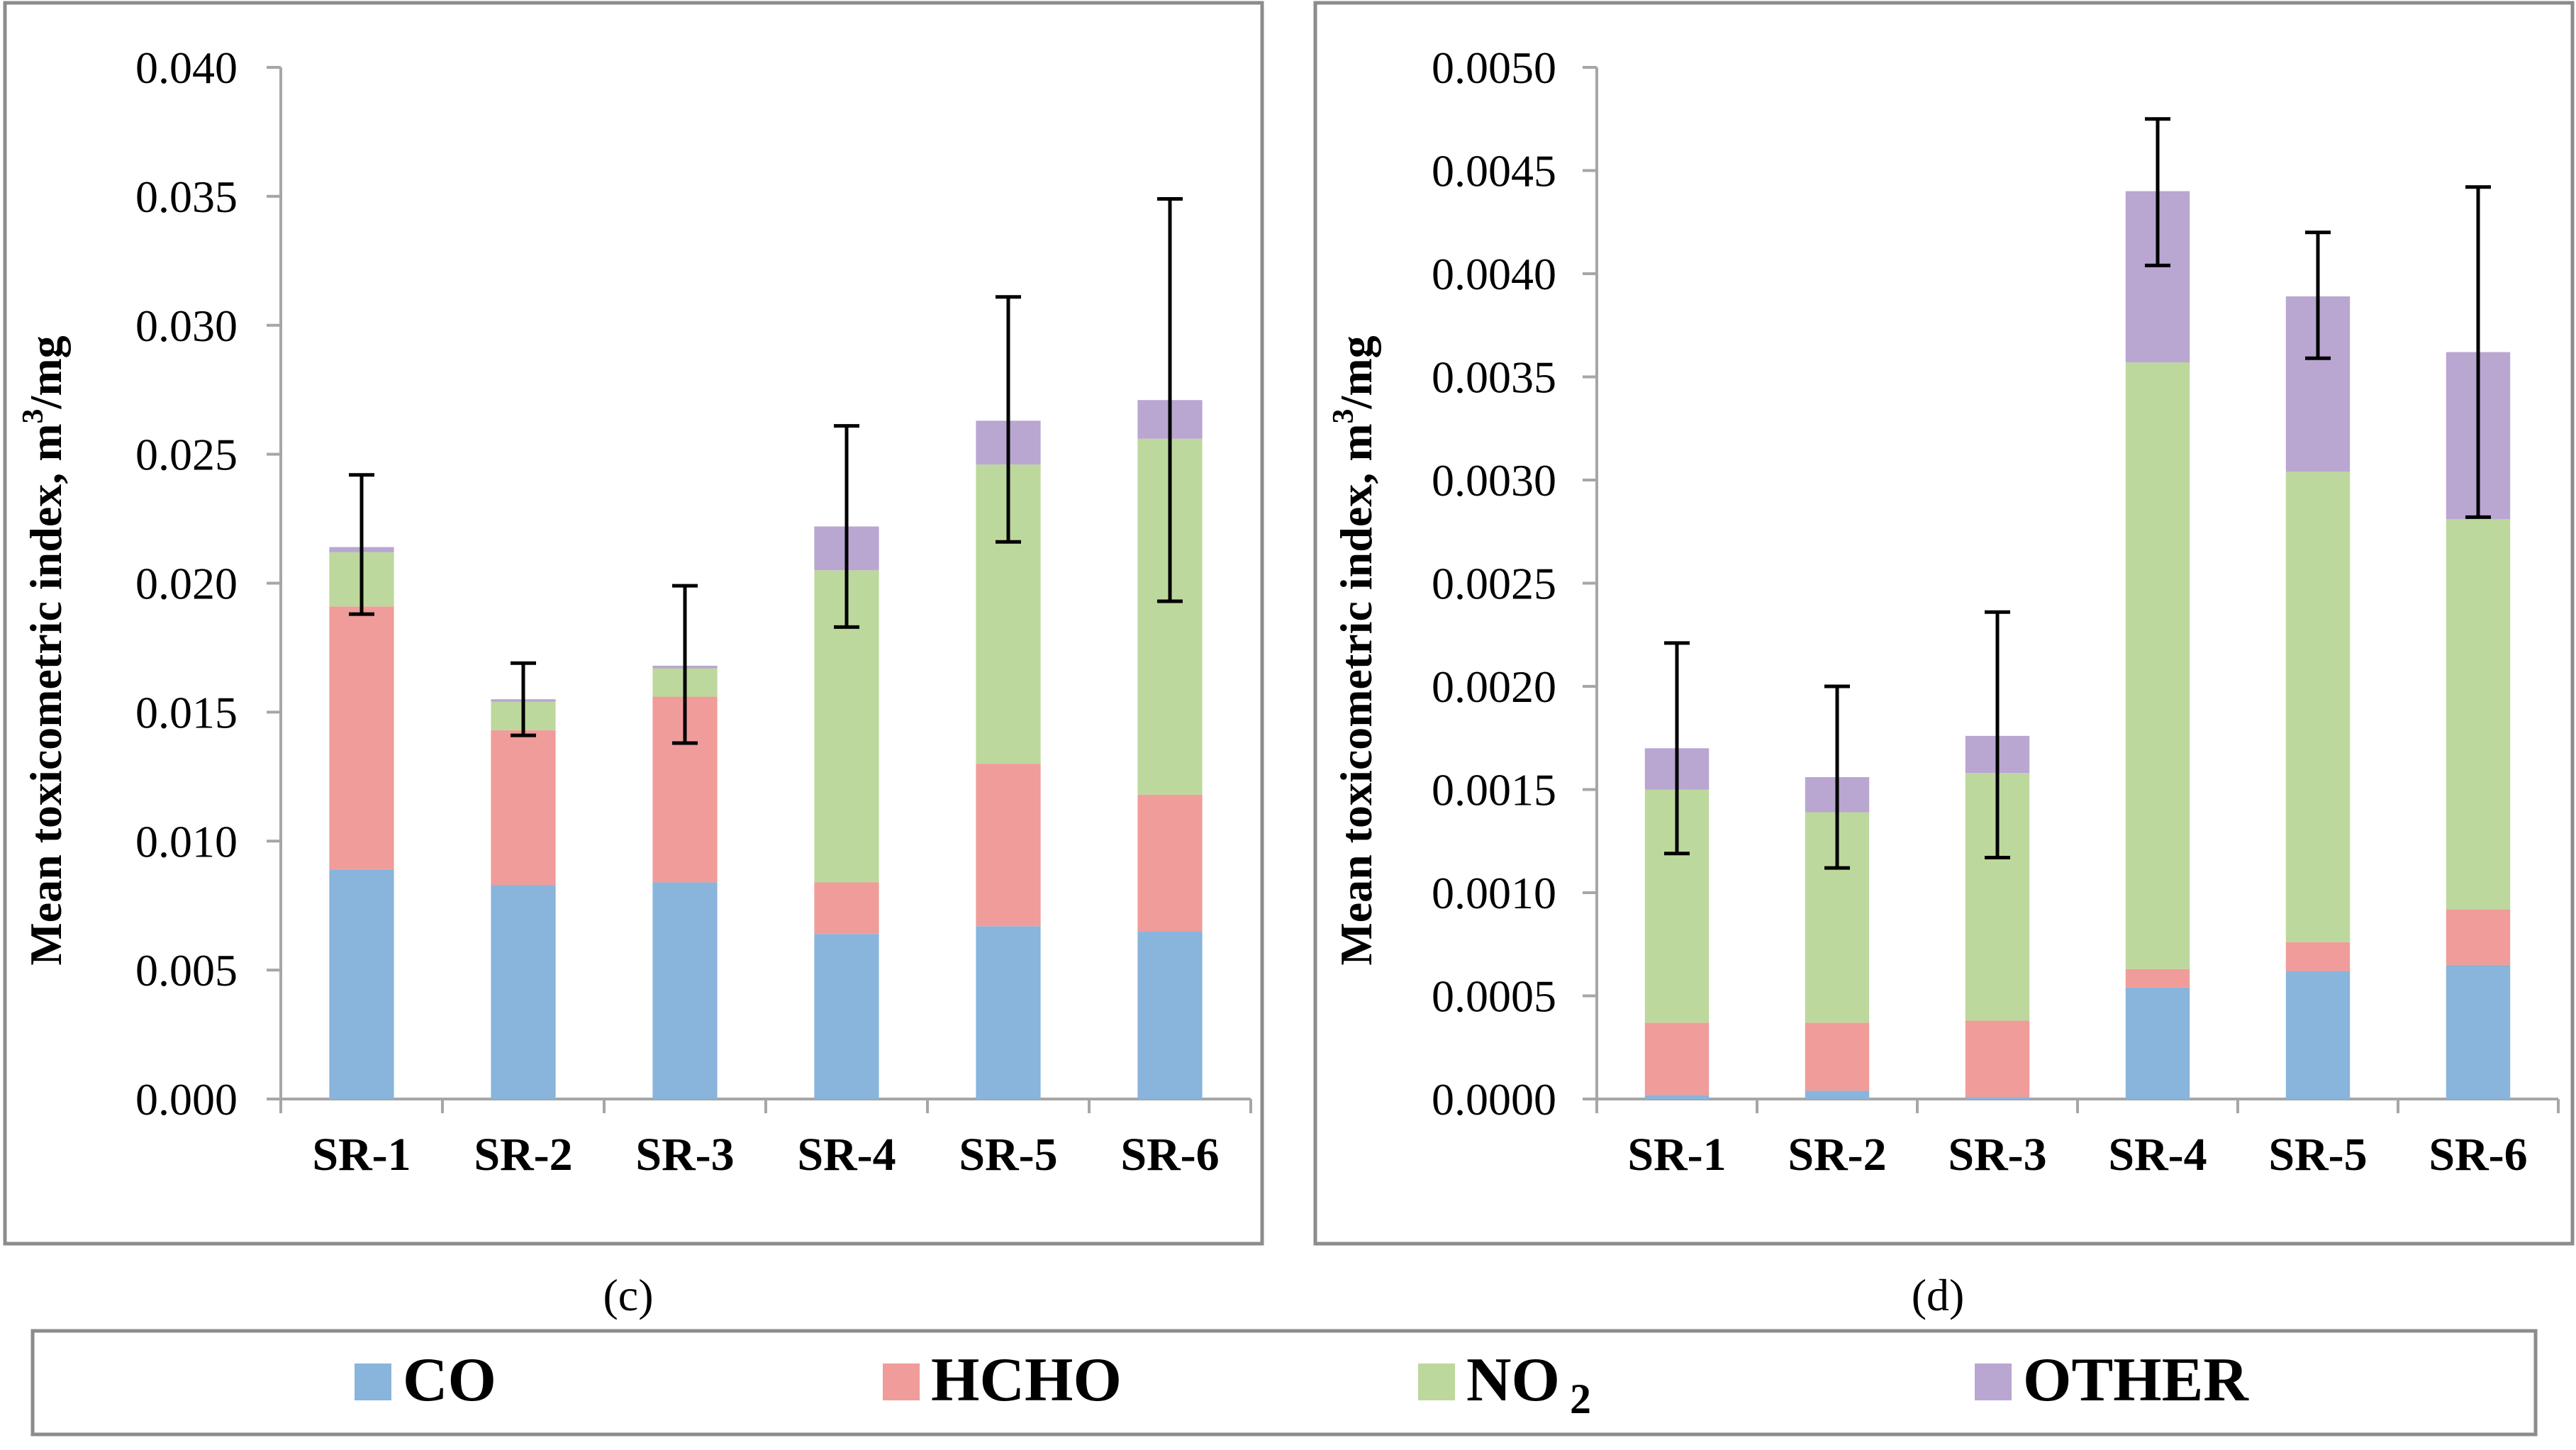 The width and height of the screenshot is (2576, 1450). What do you see at coordinates (1494, 893) in the screenshot?
I see `y-tick-label: 0.0010` at bounding box center [1494, 893].